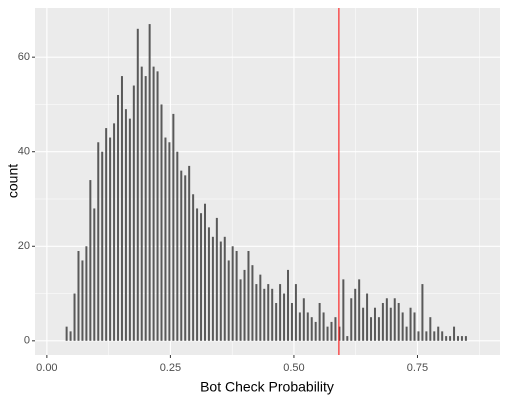 The width and height of the screenshot is (507, 403). Describe the element at coordinates (46, 368) in the screenshot. I see `x-tick-label: 0.00` at that location.